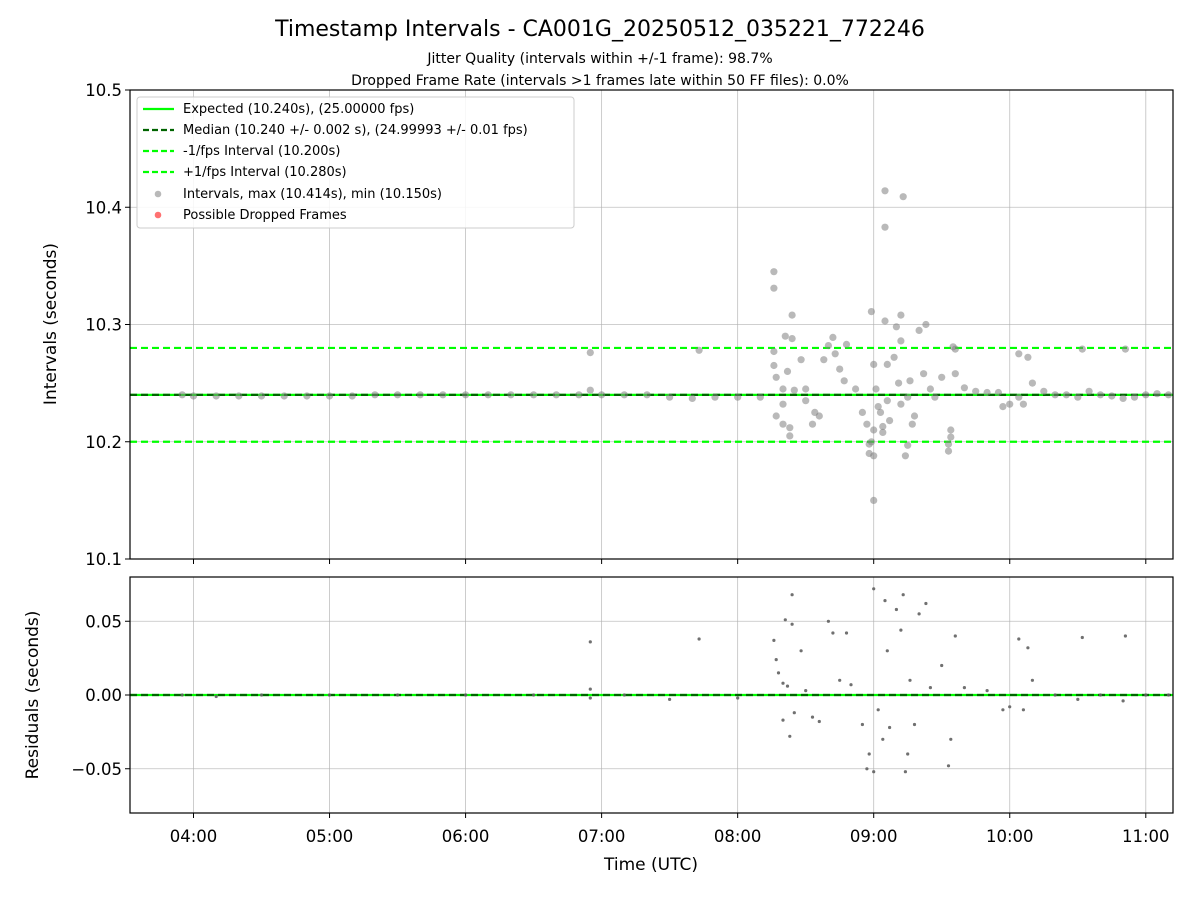 This screenshot has width=1200, height=900. I want to click on residuals-x-tick-label: 08:00, so click(738, 836).